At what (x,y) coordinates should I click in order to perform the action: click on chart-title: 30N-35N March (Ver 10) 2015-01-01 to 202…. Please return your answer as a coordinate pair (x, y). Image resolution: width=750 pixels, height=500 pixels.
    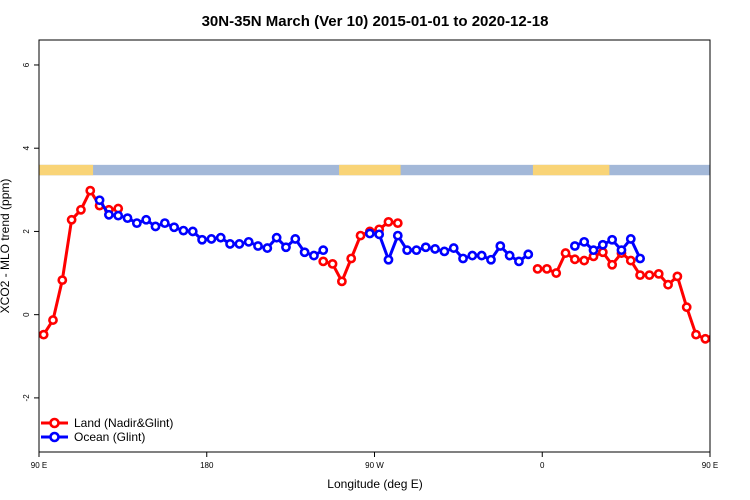
    Looking at the image, I should click on (375, 21).